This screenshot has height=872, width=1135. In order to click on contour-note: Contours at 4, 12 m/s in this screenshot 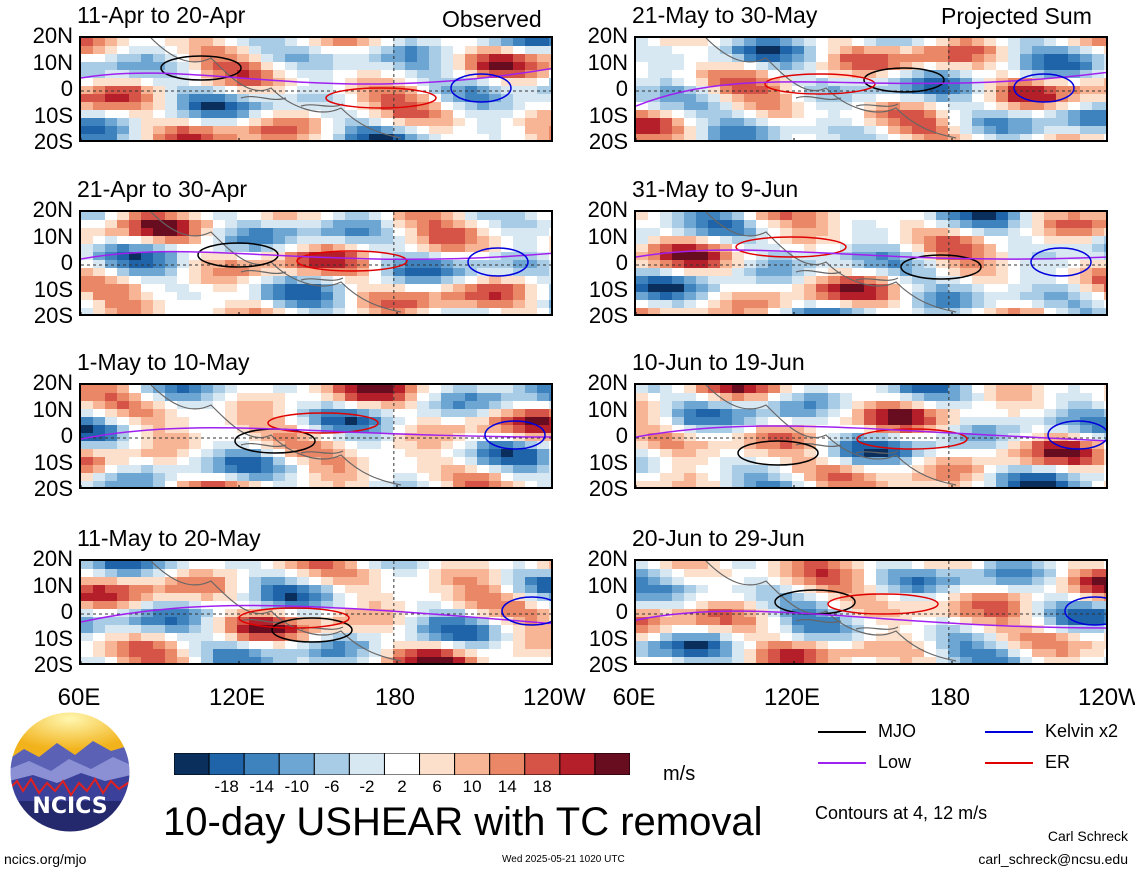, I will do `click(901, 813)`.